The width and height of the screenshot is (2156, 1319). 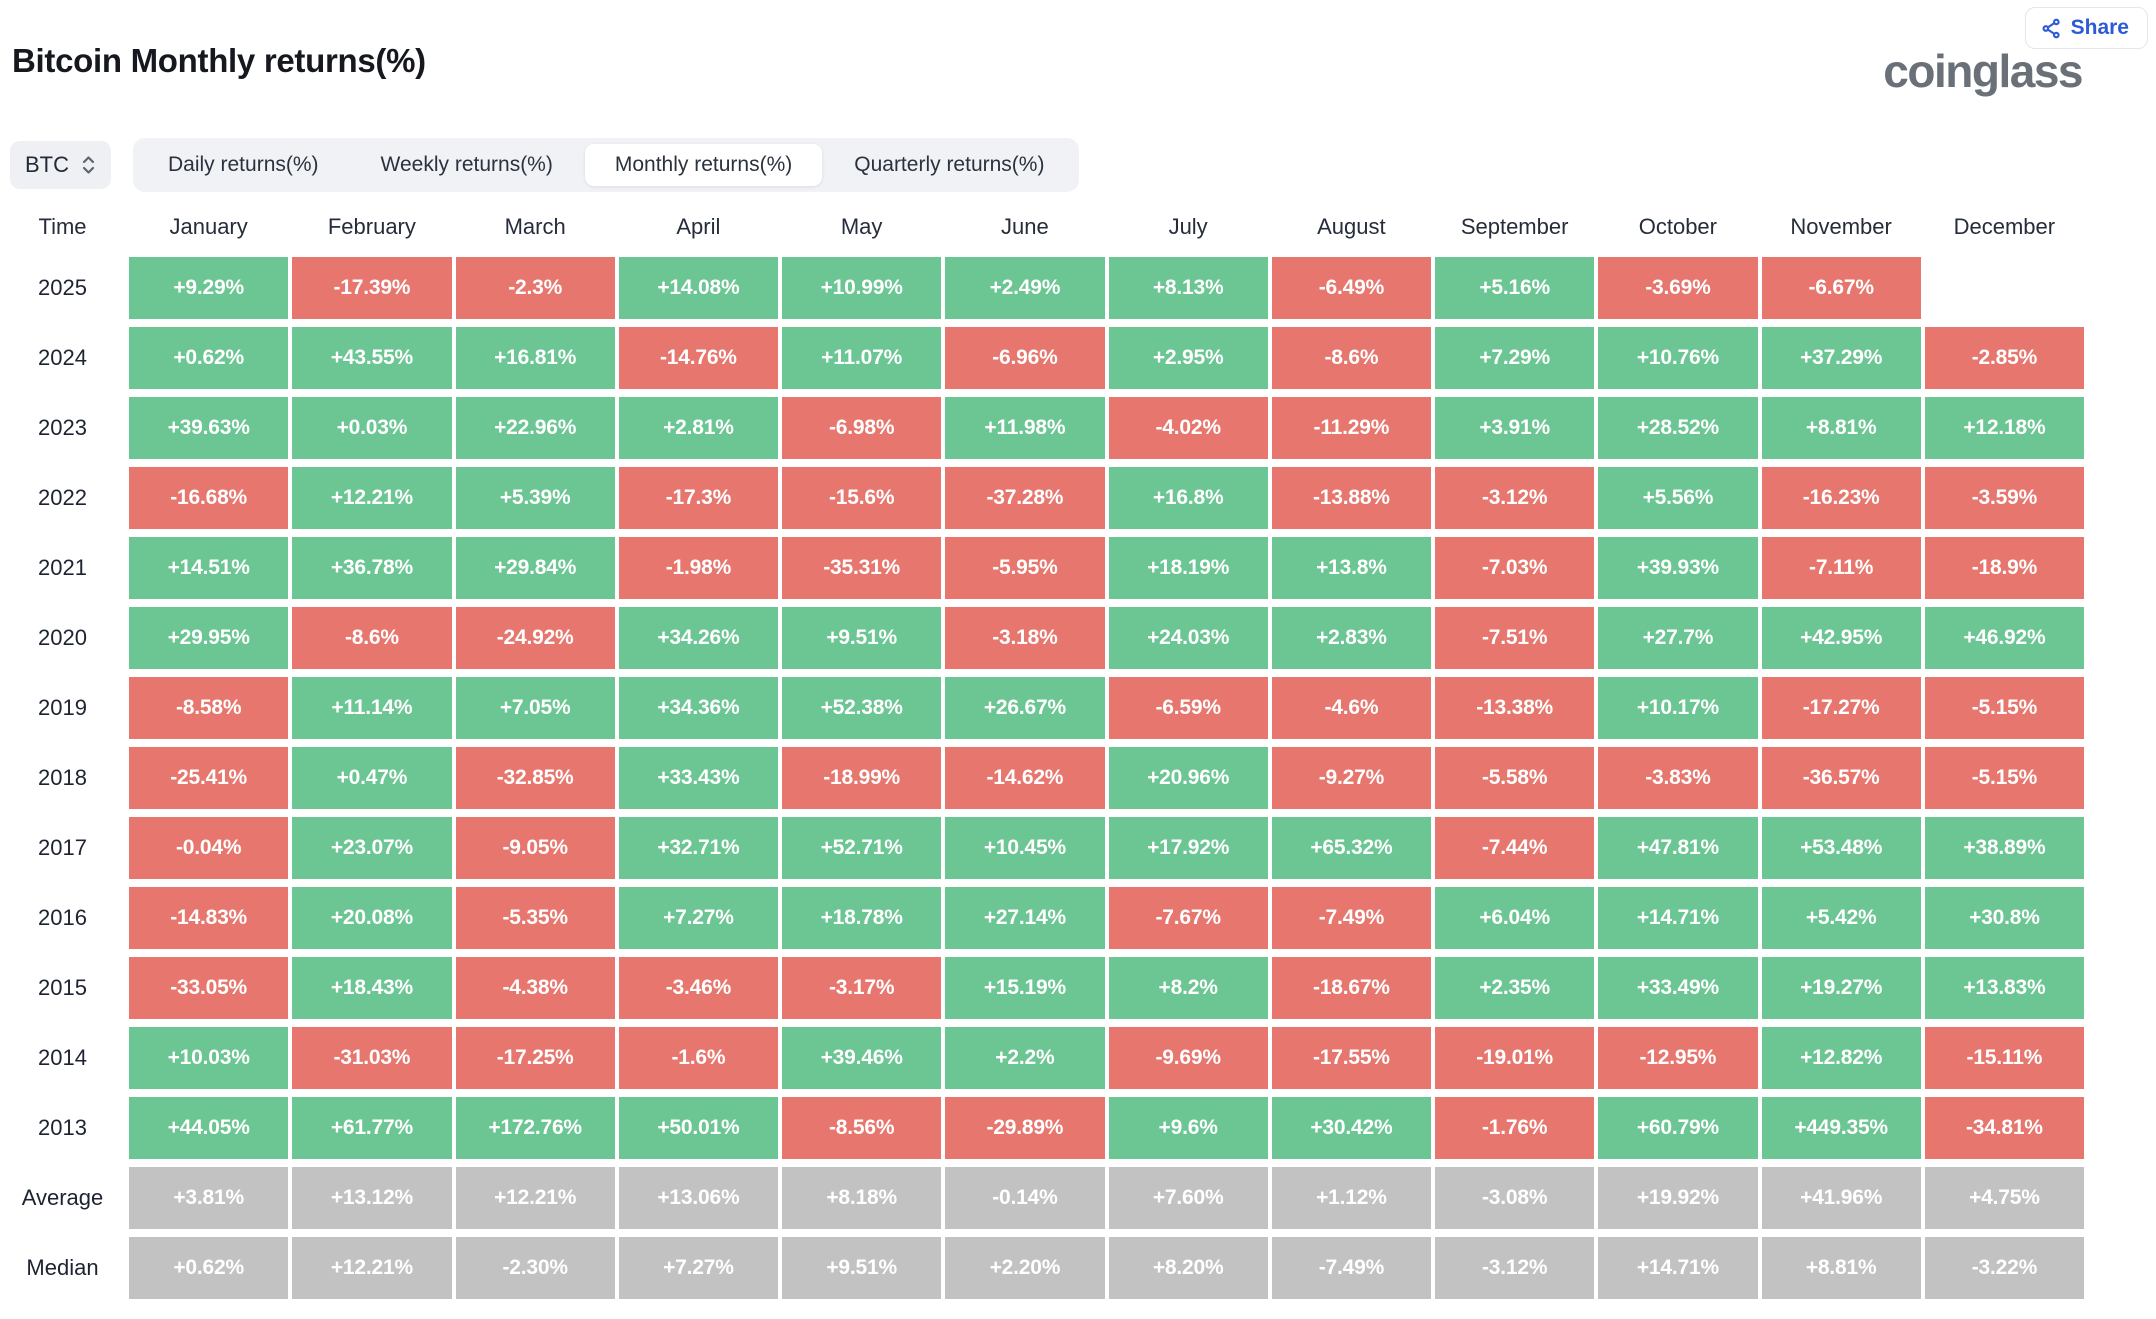 I want to click on row-label-2022: 2022, so click(x=62, y=497).